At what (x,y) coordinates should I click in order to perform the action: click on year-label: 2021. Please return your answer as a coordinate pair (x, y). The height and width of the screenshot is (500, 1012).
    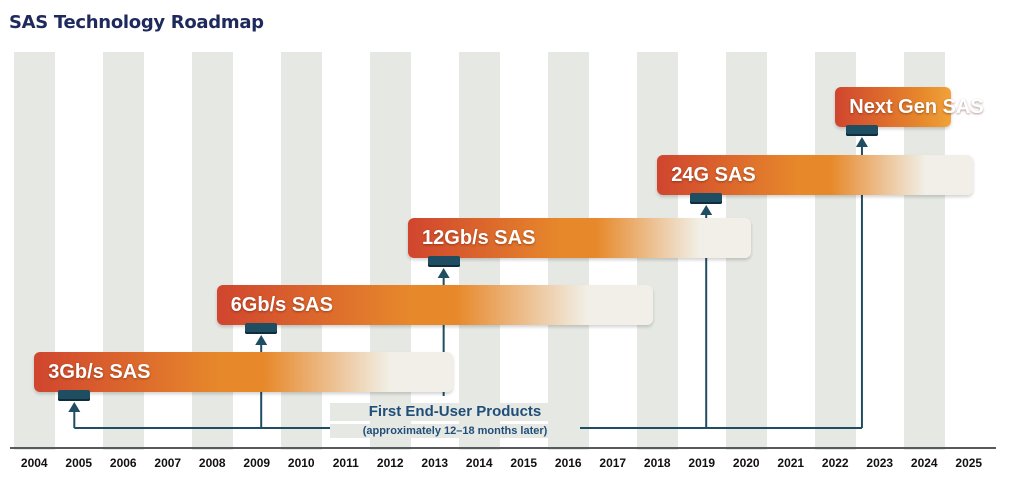
    Looking at the image, I should click on (791, 463).